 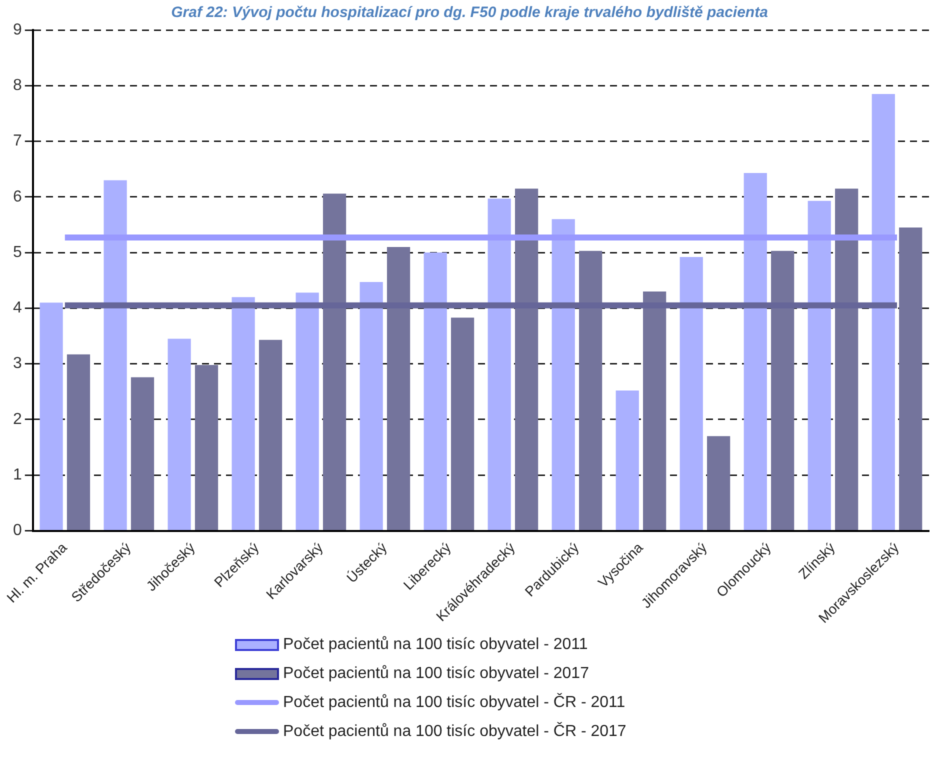 I want to click on legend-label: Počet pacientů na 100 tisíc obyvatel - 2017, so click(x=436, y=673).